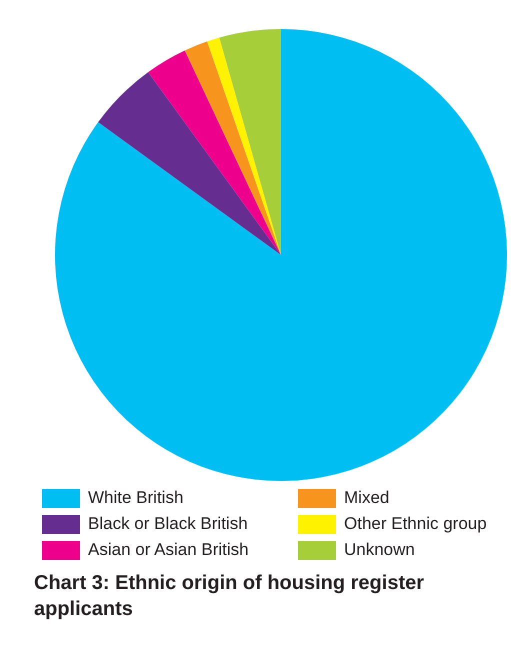 Image resolution: width=511 pixels, height=661 pixels. Describe the element at coordinates (229, 596) in the screenshot. I see `text: Chart 3: Ethnic origin of housing register applicants` at that location.